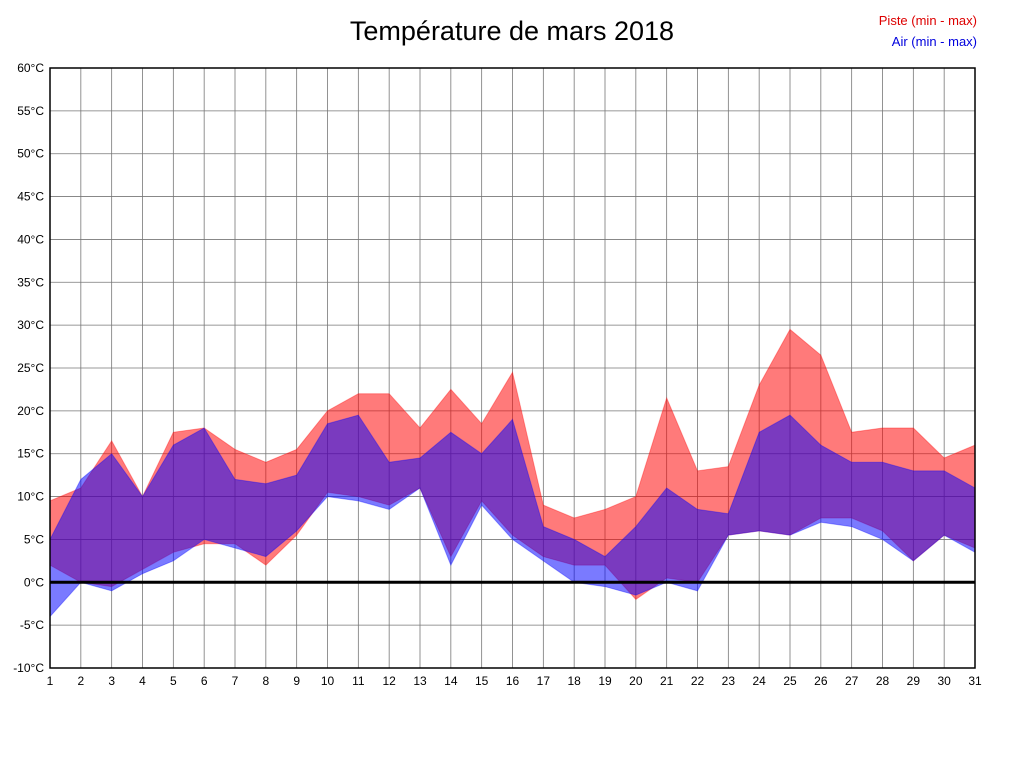 This screenshot has width=1024, height=768. Describe the element at coordinates (30, 197) in the screenshot. I see `y-axis-tick-label: 45°C` at that location.